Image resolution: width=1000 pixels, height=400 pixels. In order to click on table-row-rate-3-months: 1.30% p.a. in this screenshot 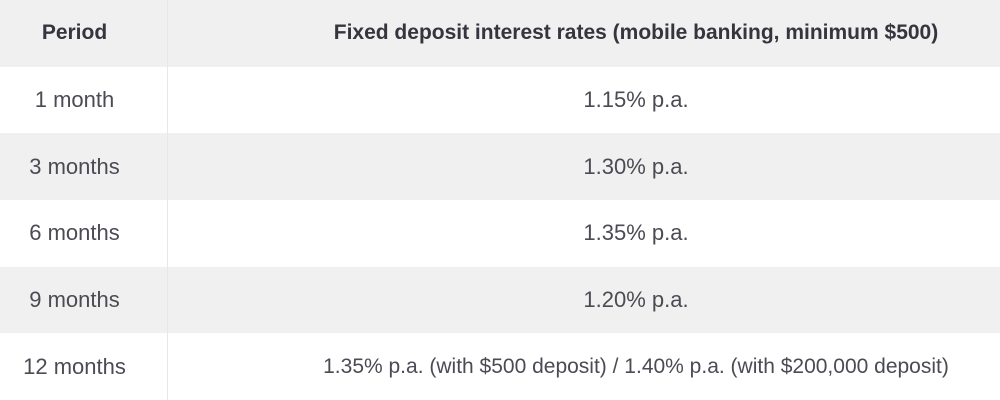, I will do `click(583, 166)`.